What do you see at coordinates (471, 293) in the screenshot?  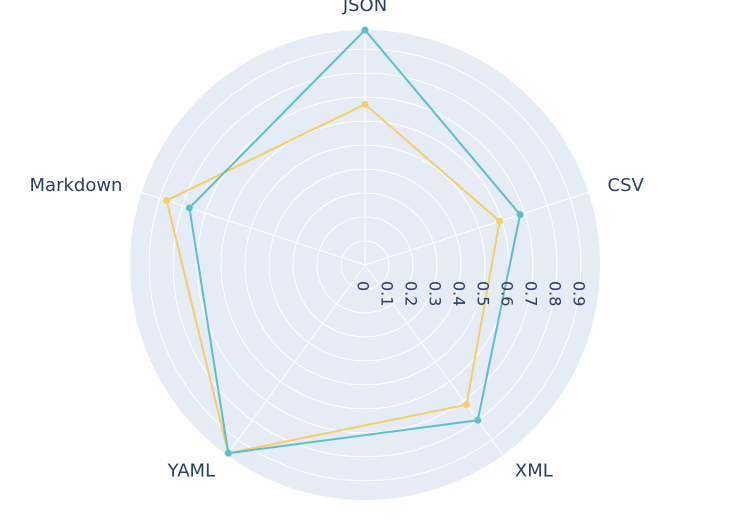 I see `radial-tick-layer: 0 0.1 0.2 0.3 0.4 0.5 0.6 0.7 0.8 0.9` at bounding box center [471, 293].